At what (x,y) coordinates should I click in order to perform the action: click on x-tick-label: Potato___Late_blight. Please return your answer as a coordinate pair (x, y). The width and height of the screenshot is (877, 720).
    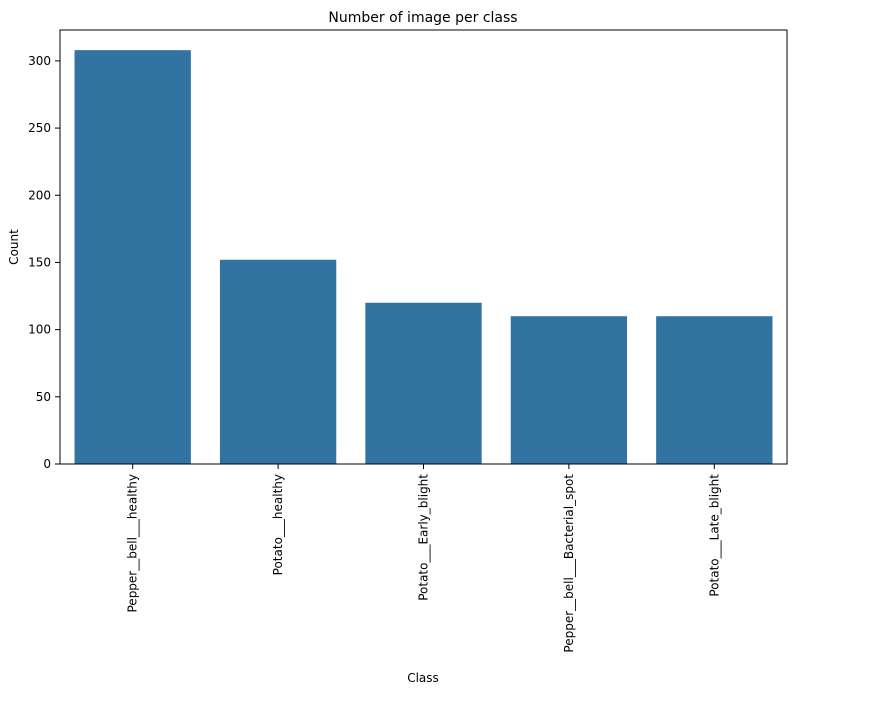
    Looking at the image, I should click on (714, 535).